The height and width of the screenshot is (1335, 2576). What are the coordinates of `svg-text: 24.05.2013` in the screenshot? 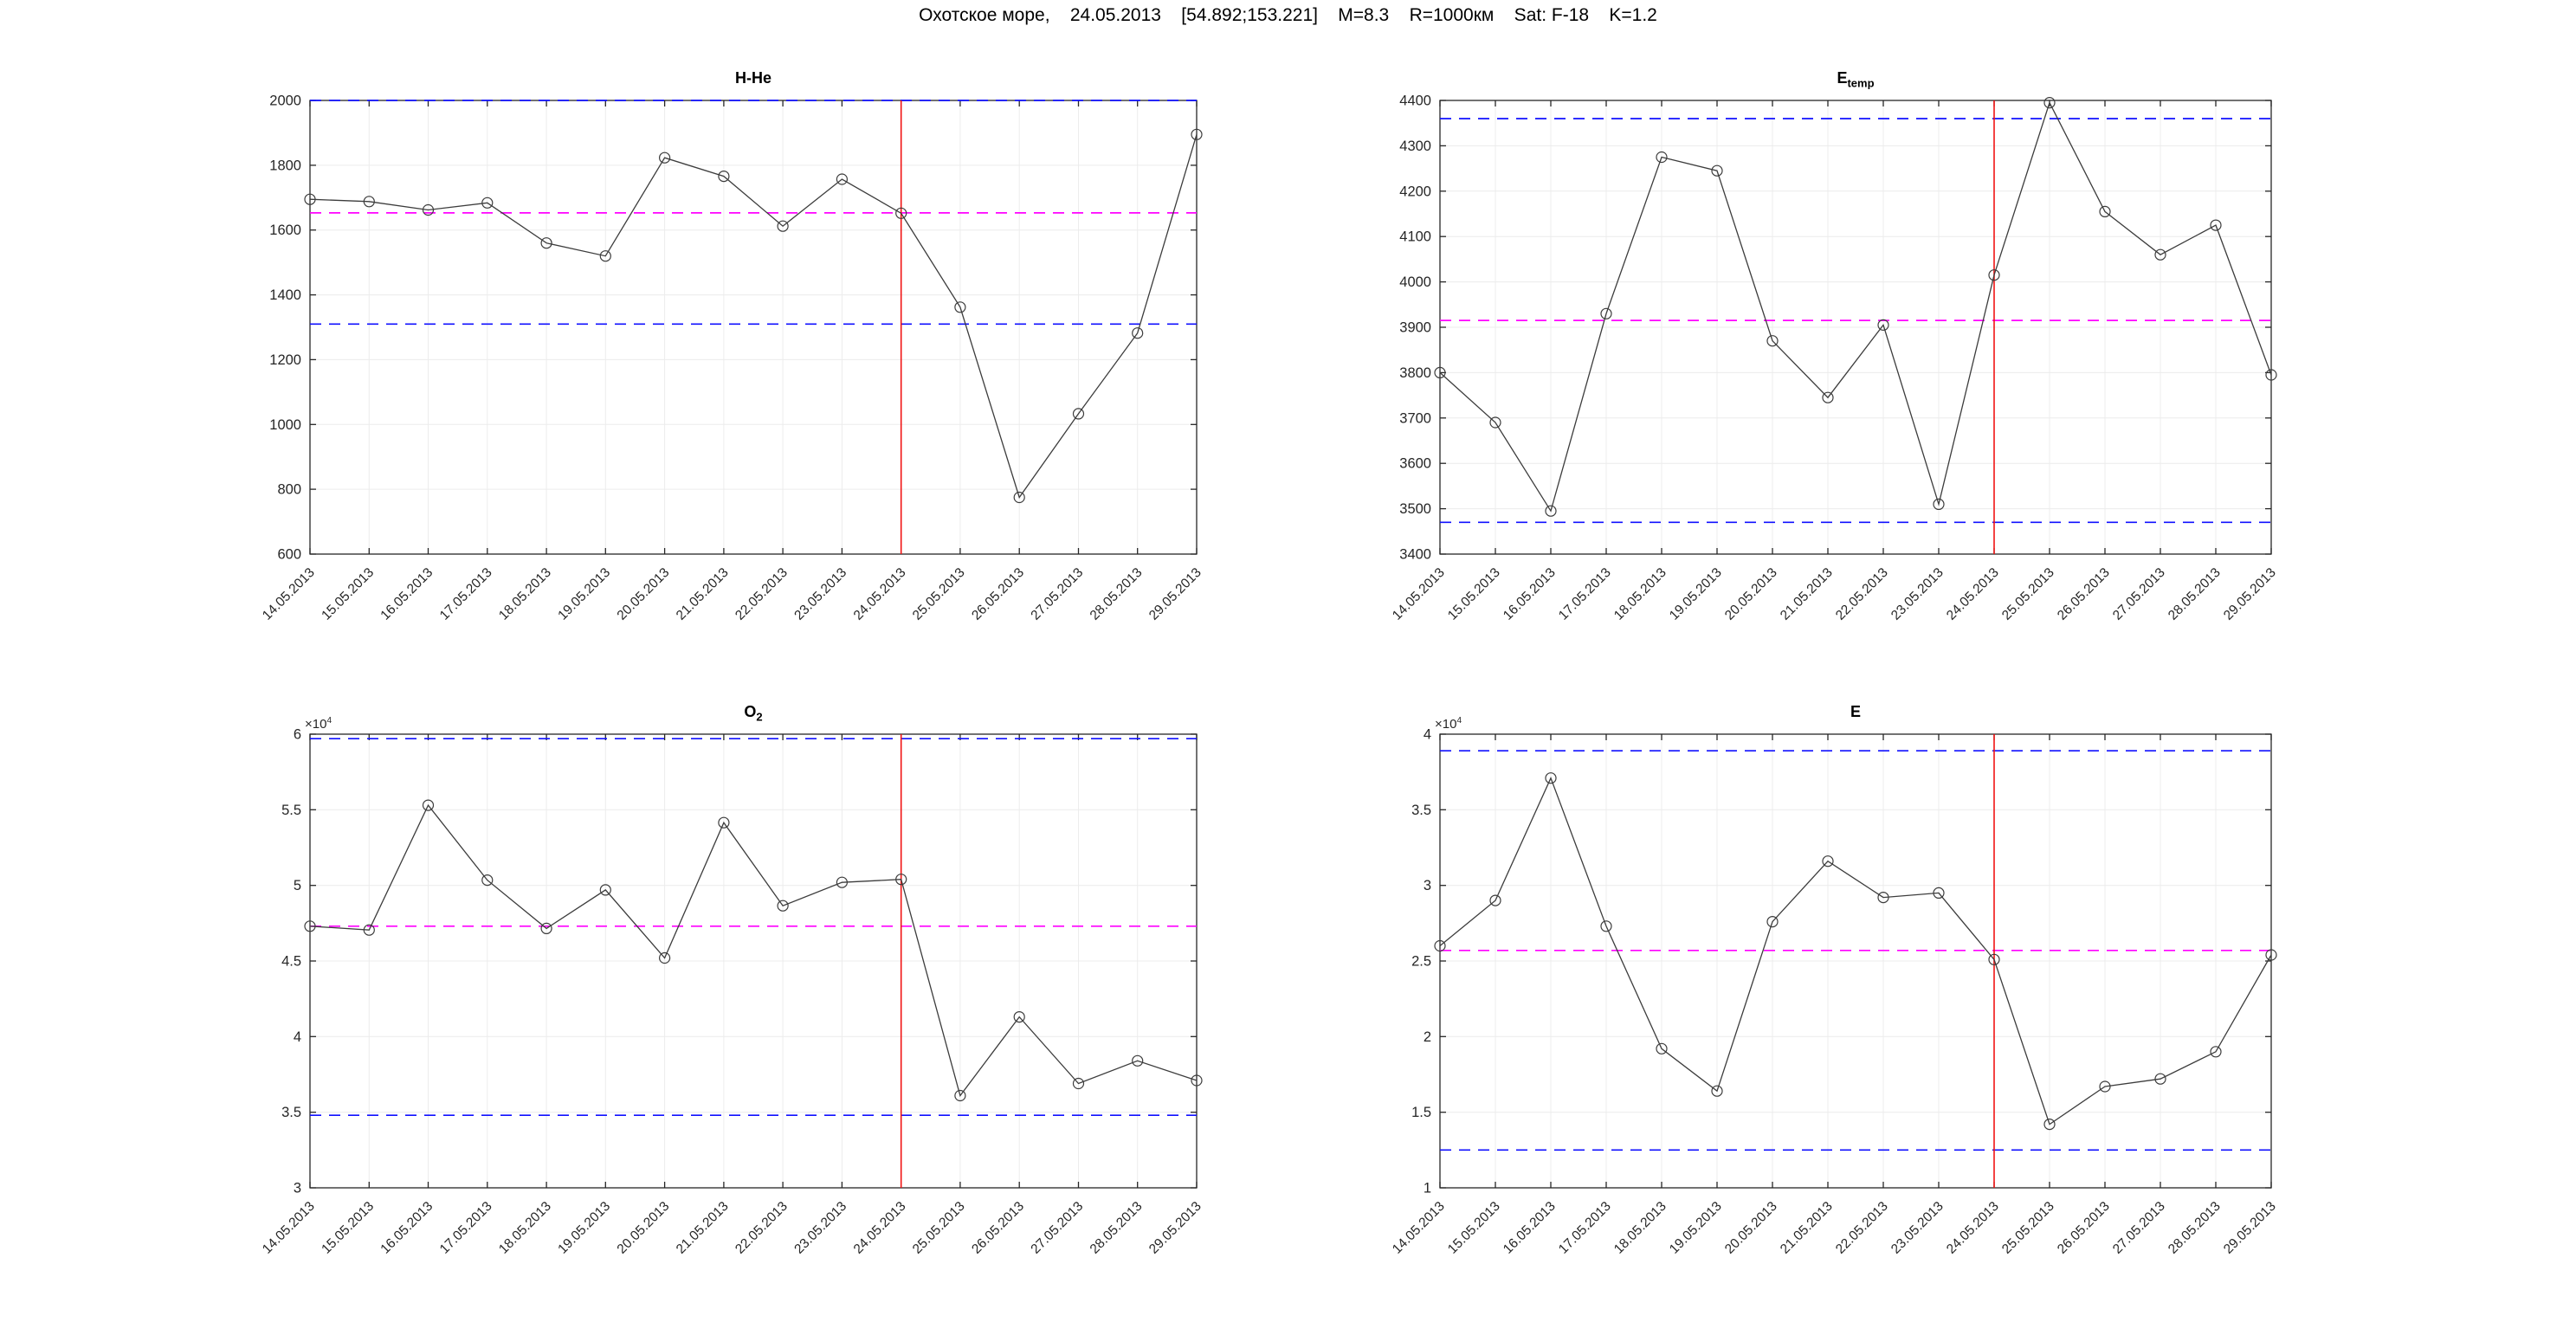 It's located at (1973, 1228).